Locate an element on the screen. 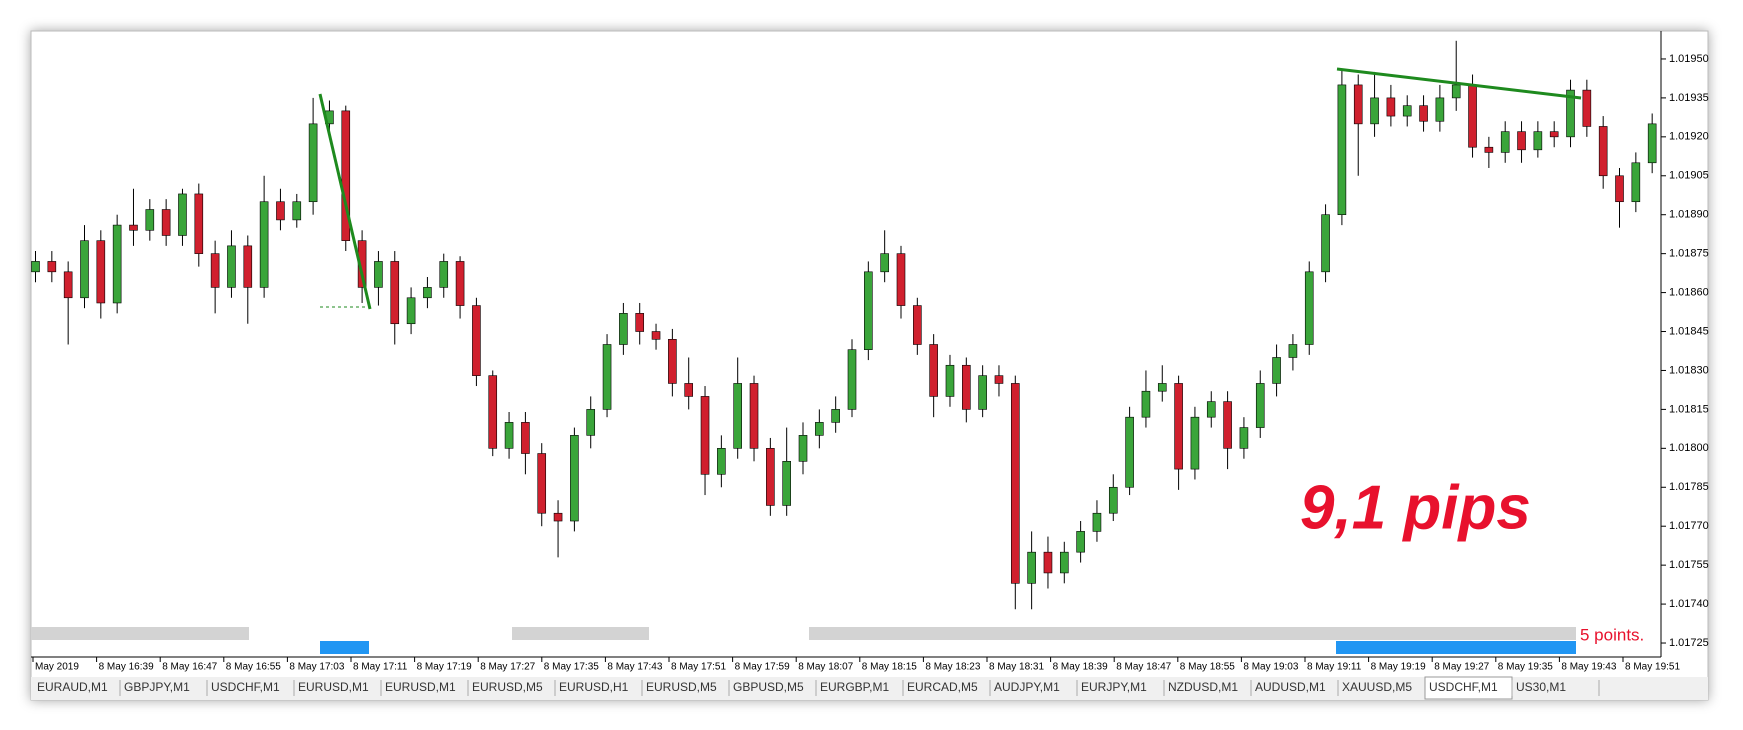  tab: XAUUSD,M5 is located at coordinates (1377, 687).